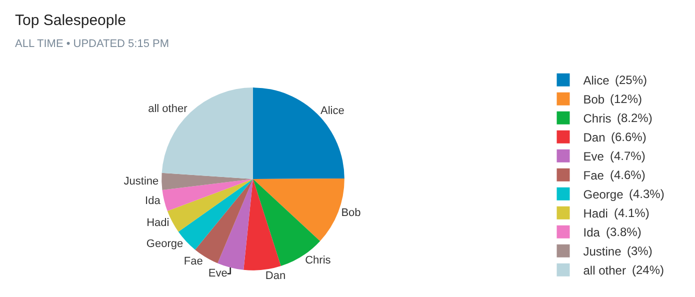 The image size is (695, 297). What do you see at coordinates (153, 201) in the screenshot?
I see `slice-label: Ida` at bounding box center [153, 201].